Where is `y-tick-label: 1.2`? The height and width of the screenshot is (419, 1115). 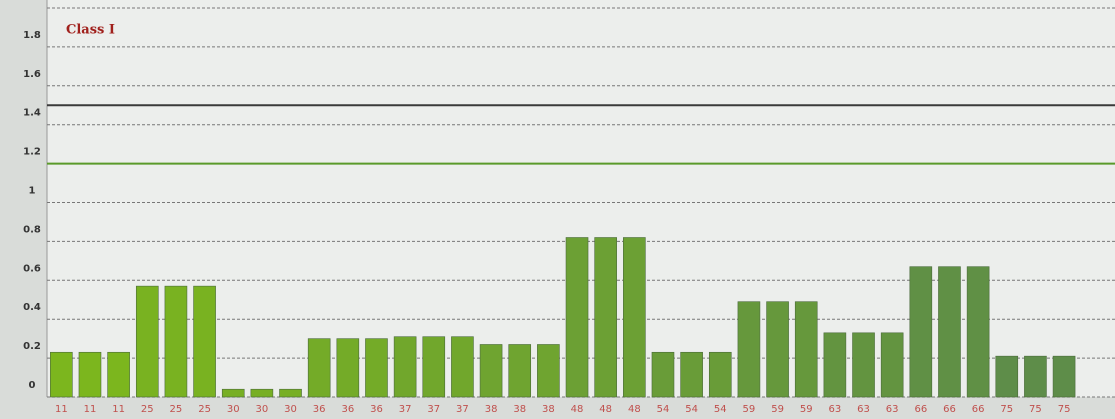 y-tick-label: 1.2 is located at coordinates (32, 152).